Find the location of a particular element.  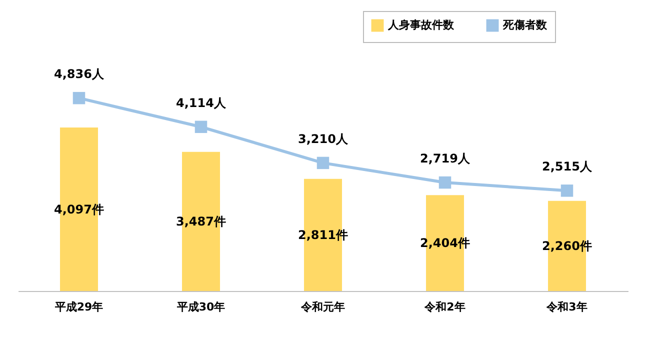

x-tick-label: 平成29年 is located at coordinates (79, 307).